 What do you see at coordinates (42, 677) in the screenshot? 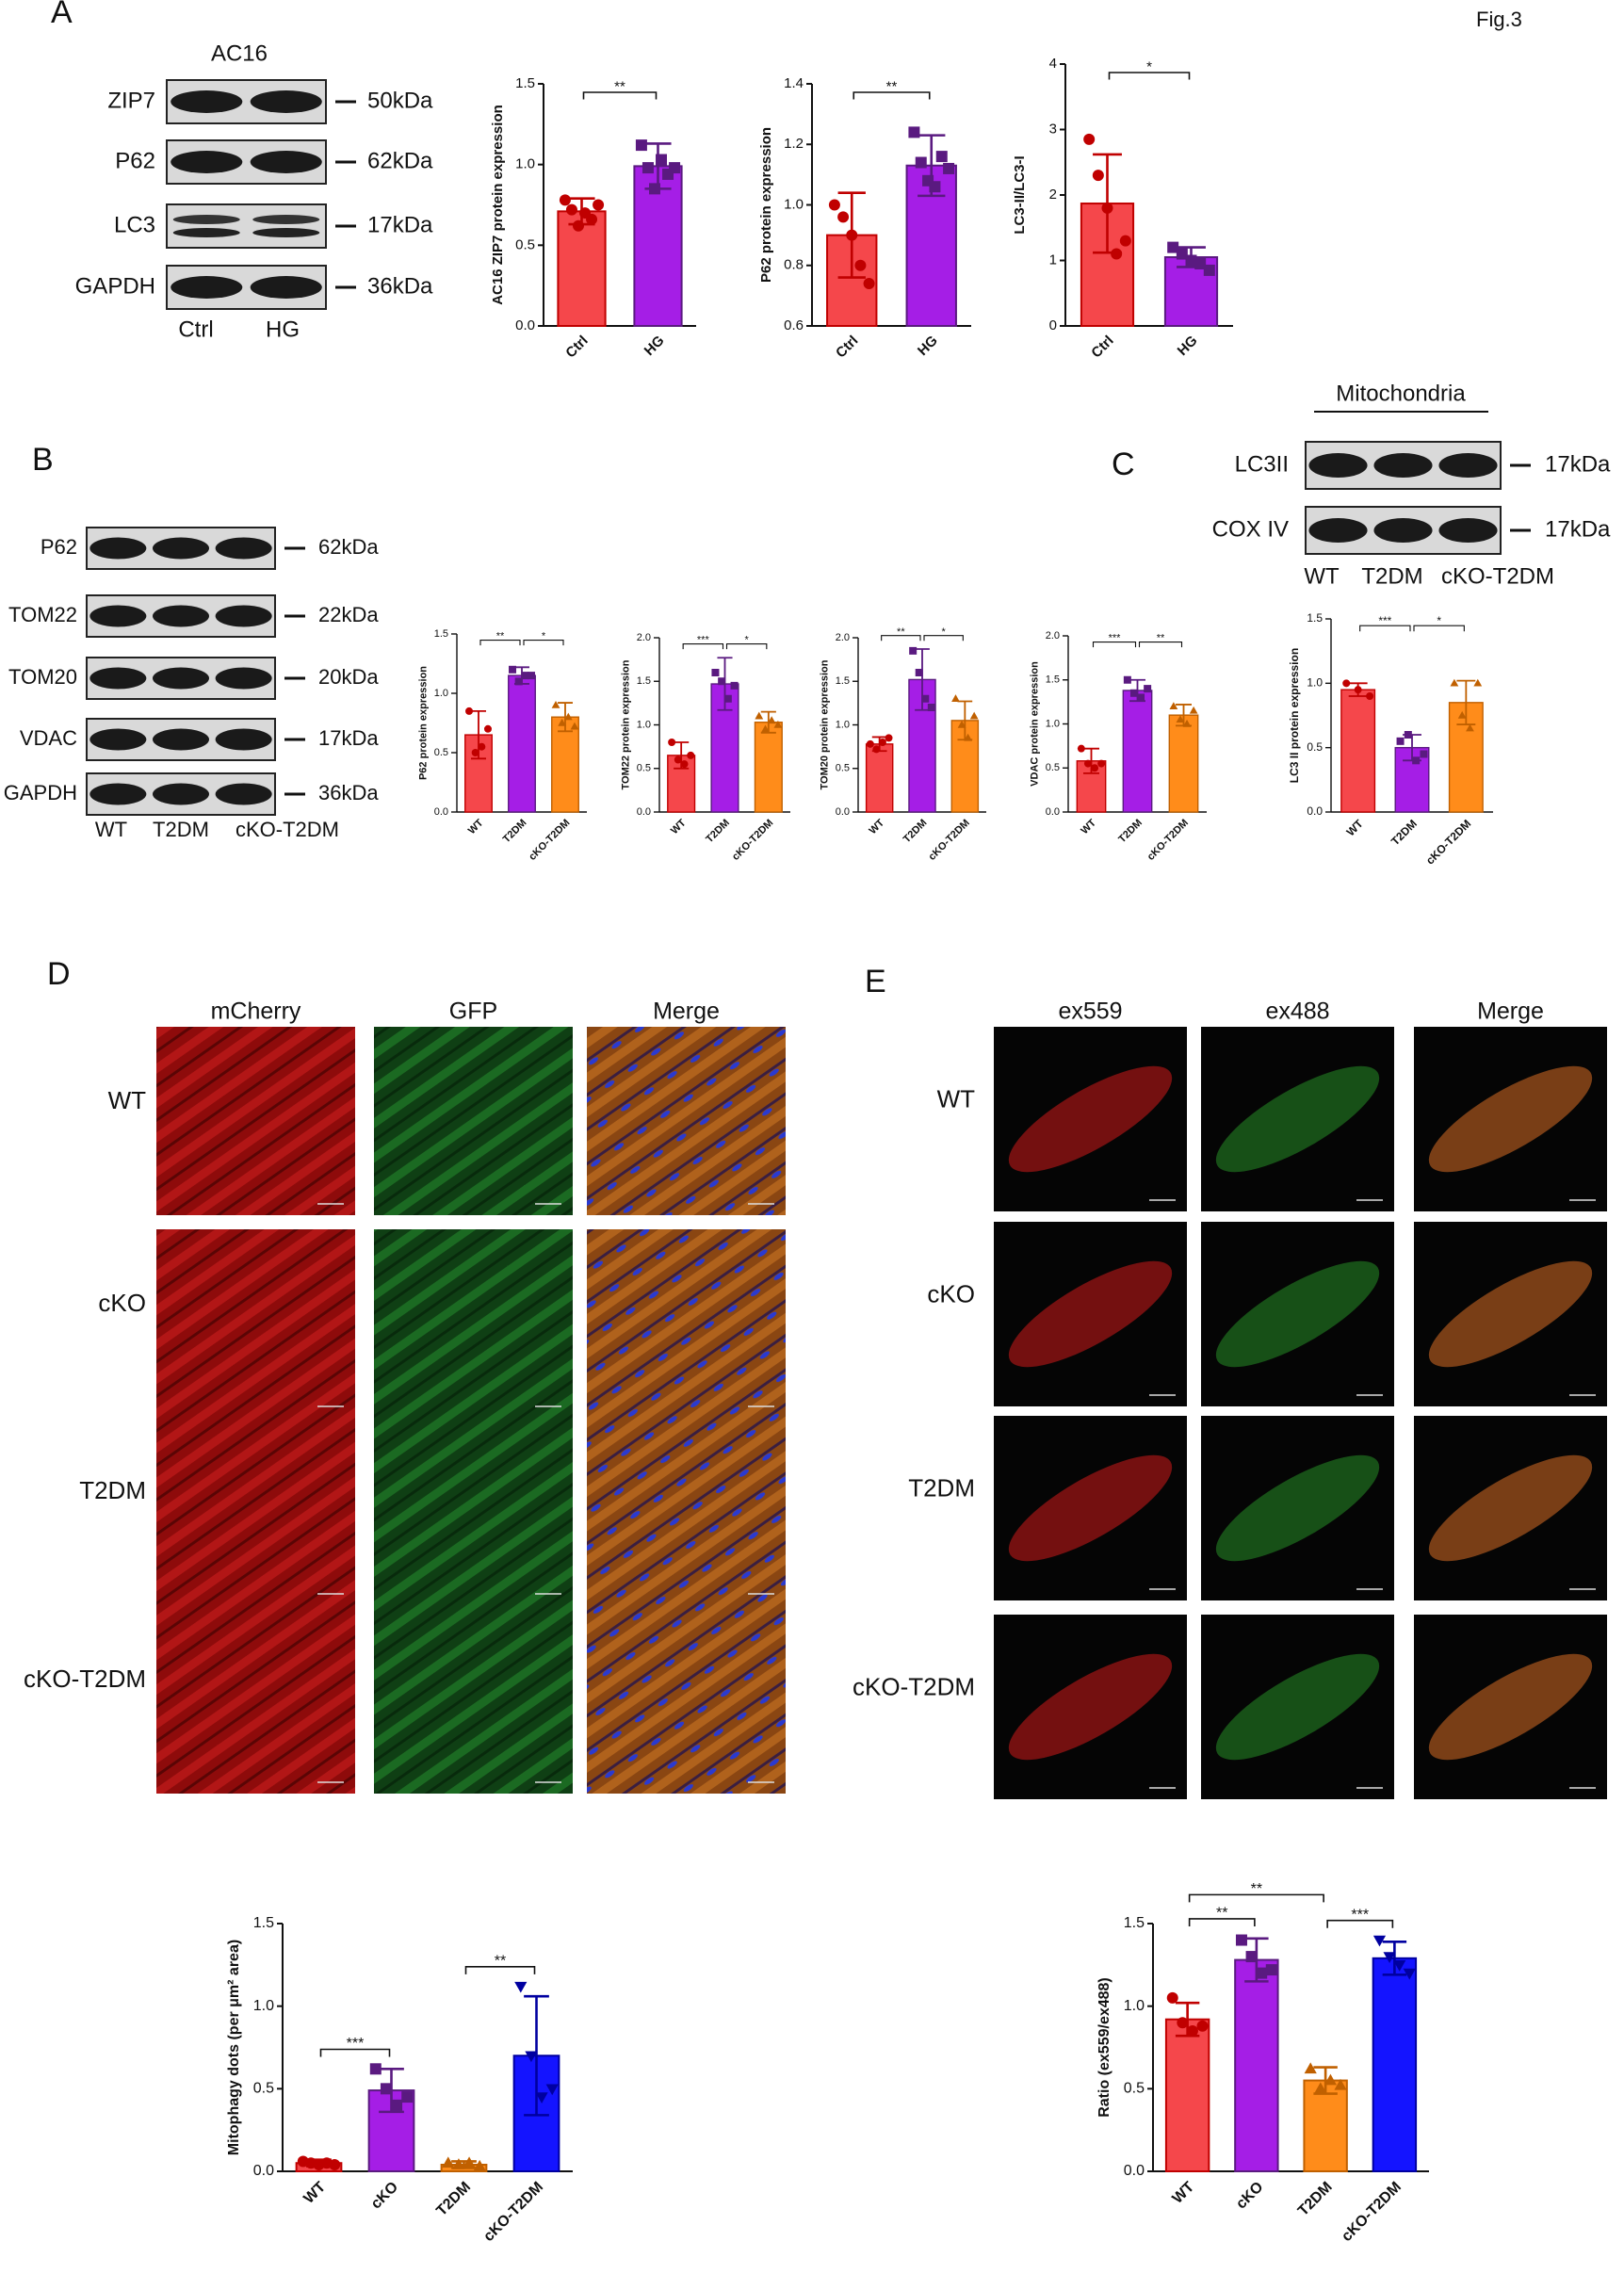
I see `blot-row-label: TOM20` at bounding box center [42, 677].